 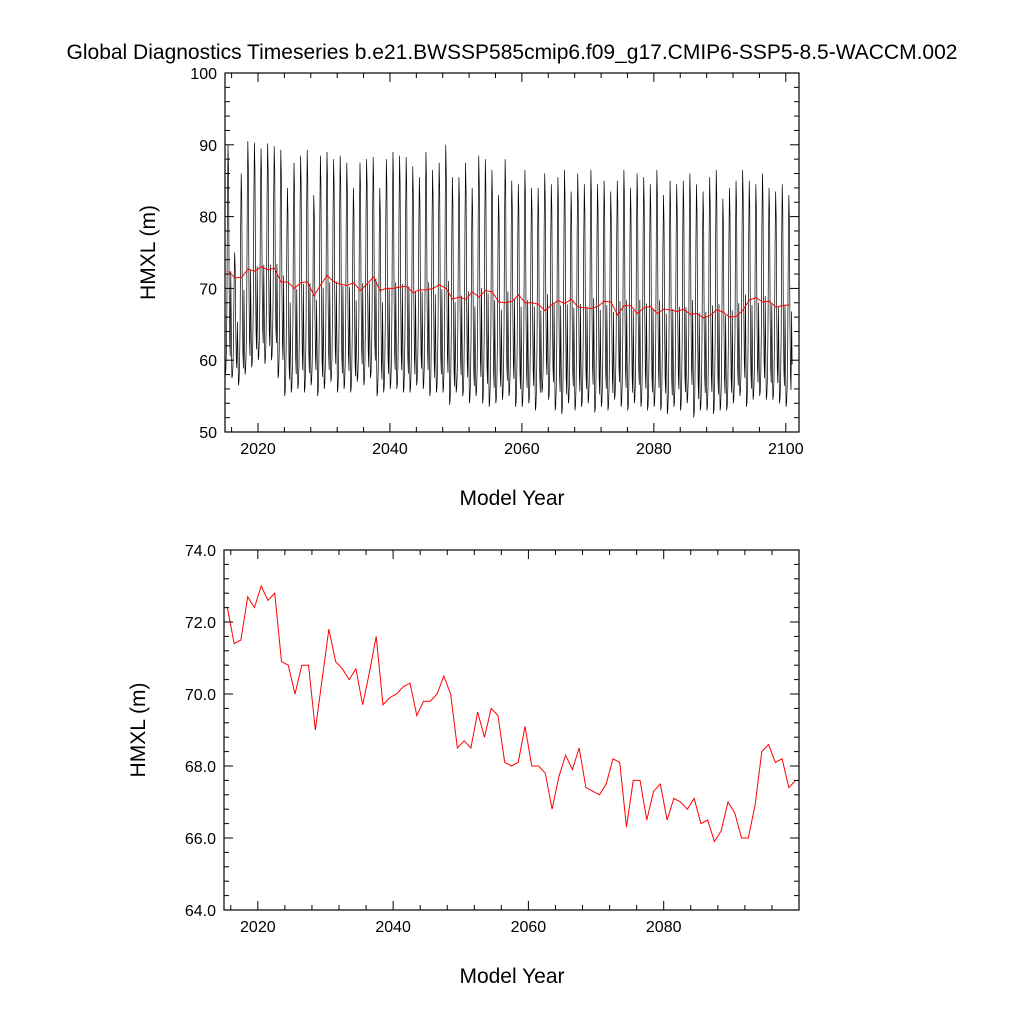 What do you see at coordinates (200, 695) in the screenshot?
I see `bottom-y-tick-label: 70.0` at bounding box center [200, 695].